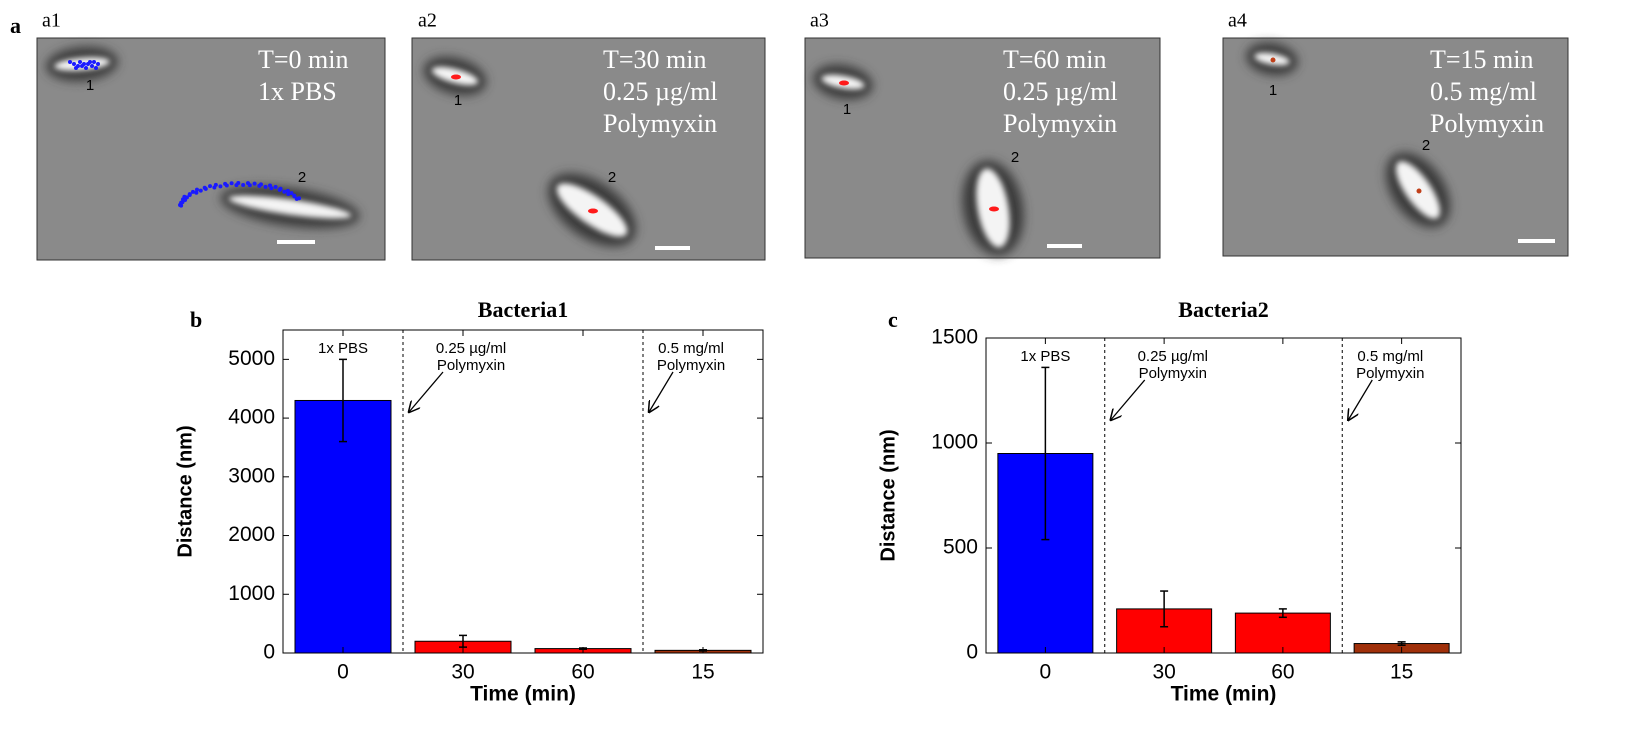 The image size is (1633, 743). I want to click on annotation: 0.25 µg/ml, so click(1173, 356).